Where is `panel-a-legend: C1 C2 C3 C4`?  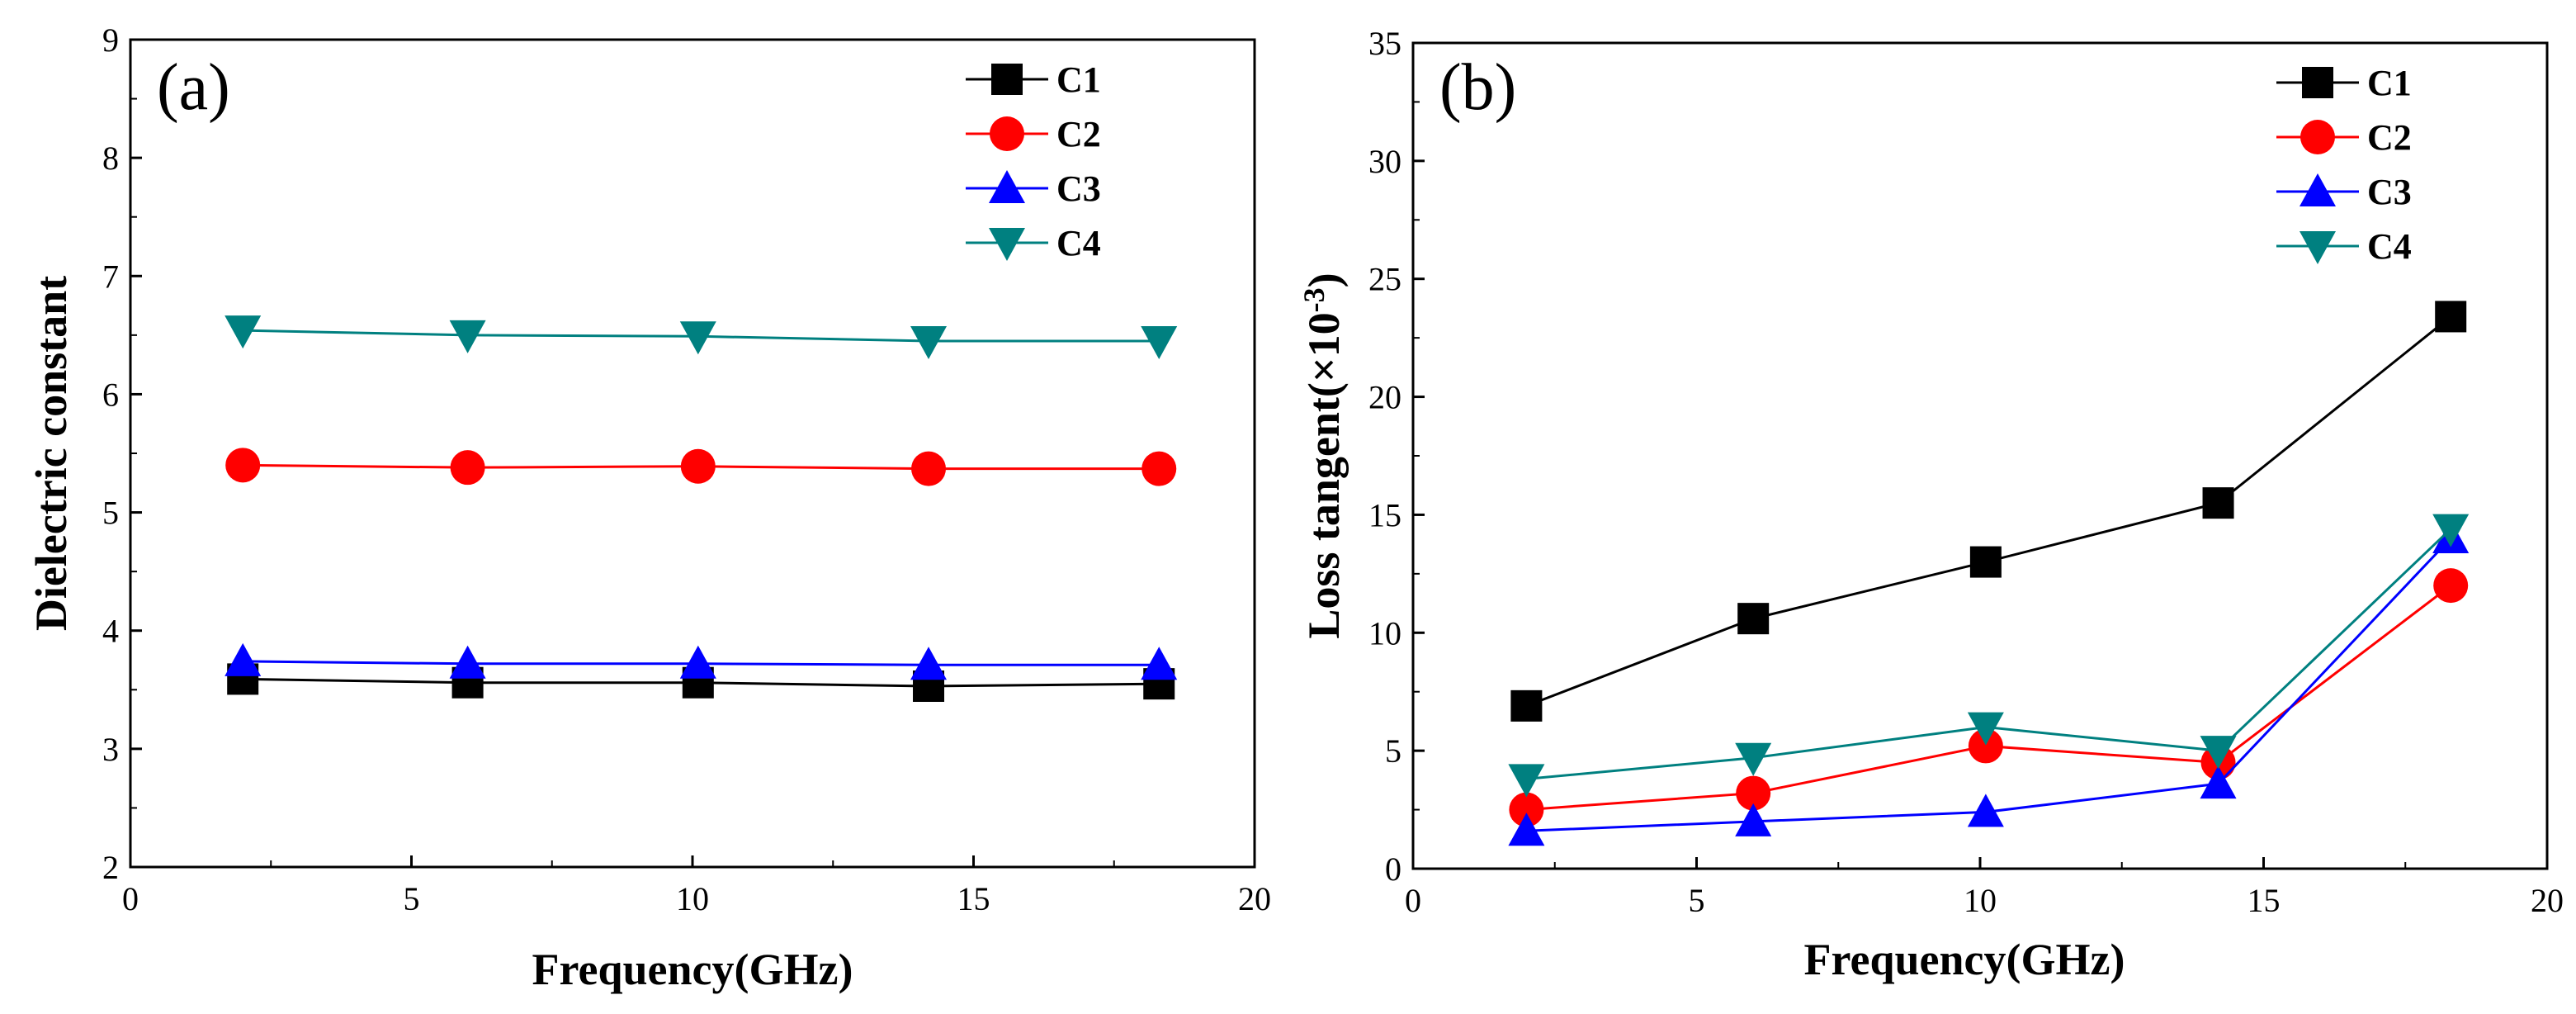 panel-a-legend: C1 C2 C3 C4 is located at coordinates (1033, 161).